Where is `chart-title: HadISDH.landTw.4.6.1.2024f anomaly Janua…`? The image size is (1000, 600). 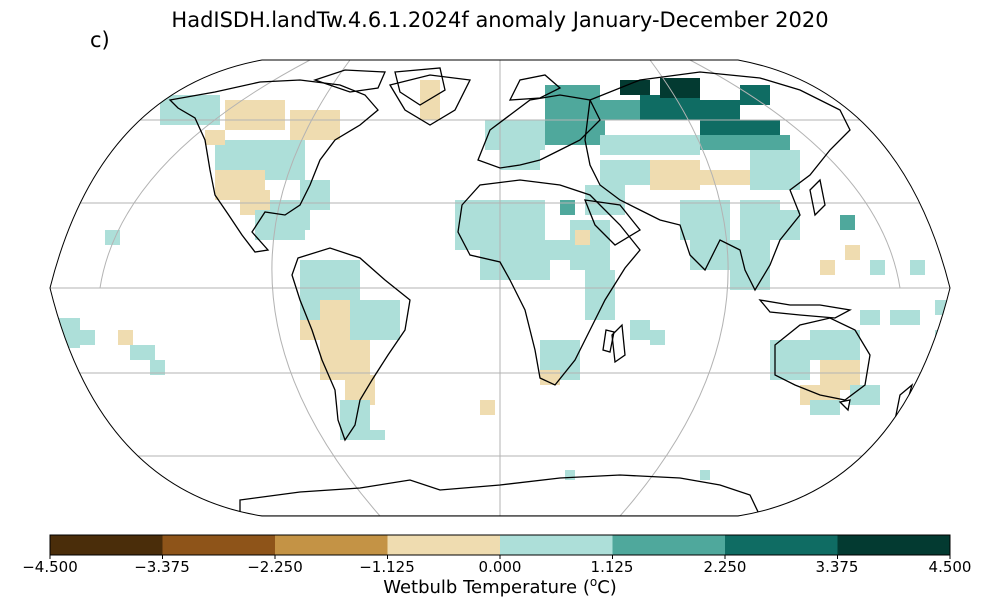 chart-title: HadISDH.landTw.4.6.1.2024f anomaly Janua… is located at coordinates (500, 20).